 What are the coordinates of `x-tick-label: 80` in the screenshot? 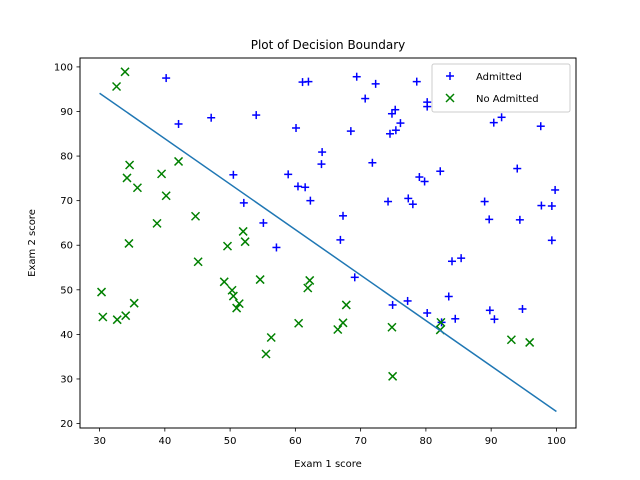 It's located at (426, 441).